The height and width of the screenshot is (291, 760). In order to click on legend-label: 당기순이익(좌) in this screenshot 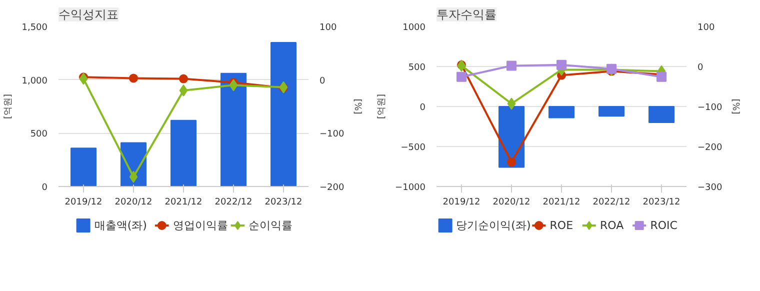, I will do `click(493, 225)`.